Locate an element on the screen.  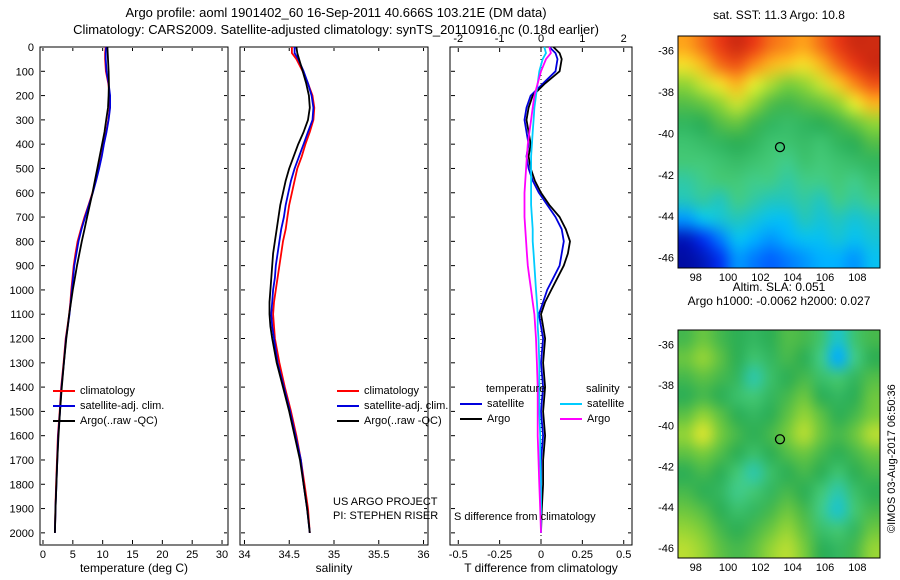
sst-map-lat-tick-label: -40 is located at coordinates (666, 134).